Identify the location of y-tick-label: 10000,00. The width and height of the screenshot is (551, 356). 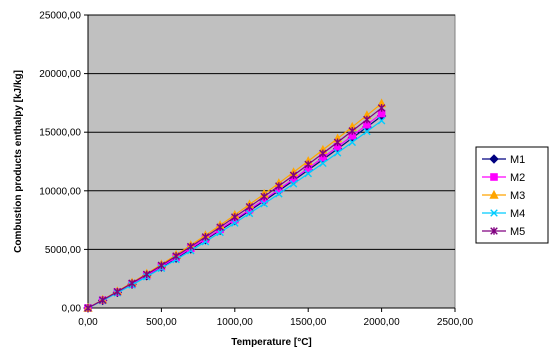
(60, 191).